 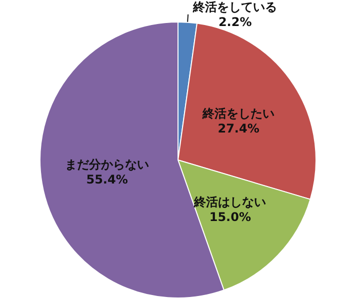 I want to click on data-label: 2.2%, so click(x=235, y=21).